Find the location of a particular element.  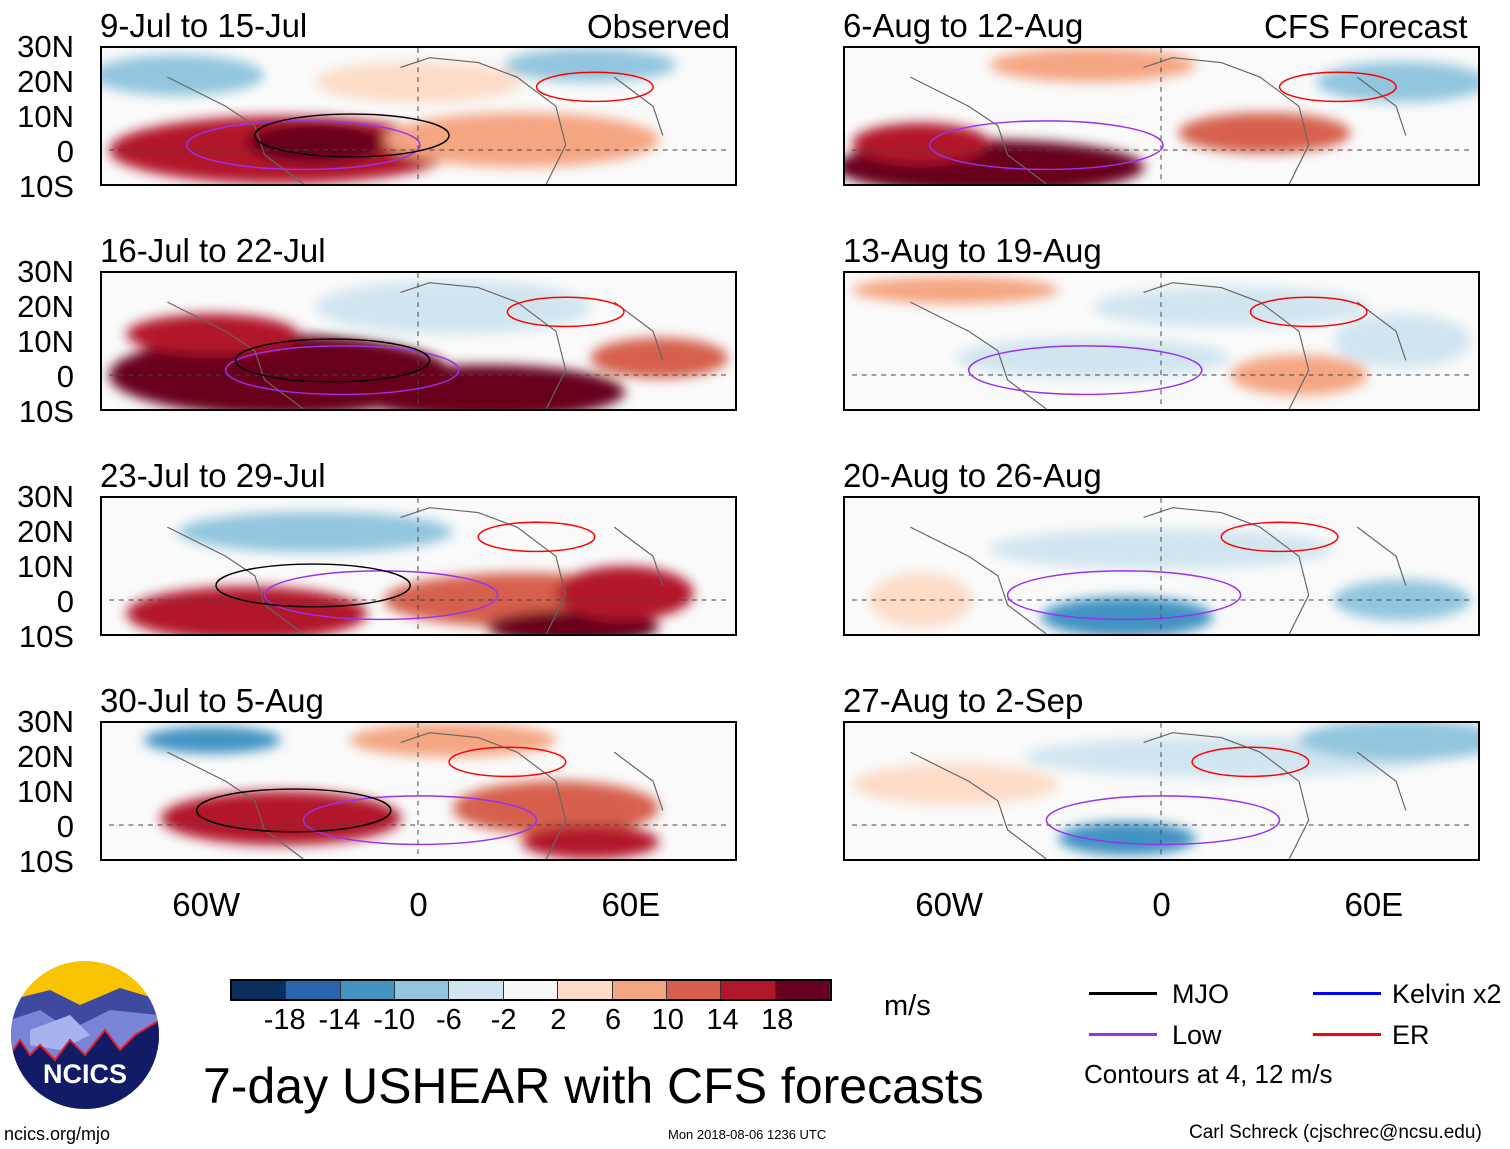

figure-title: 7-day USHEAR with CFS forecasts is located at coordinates (593, 1086).